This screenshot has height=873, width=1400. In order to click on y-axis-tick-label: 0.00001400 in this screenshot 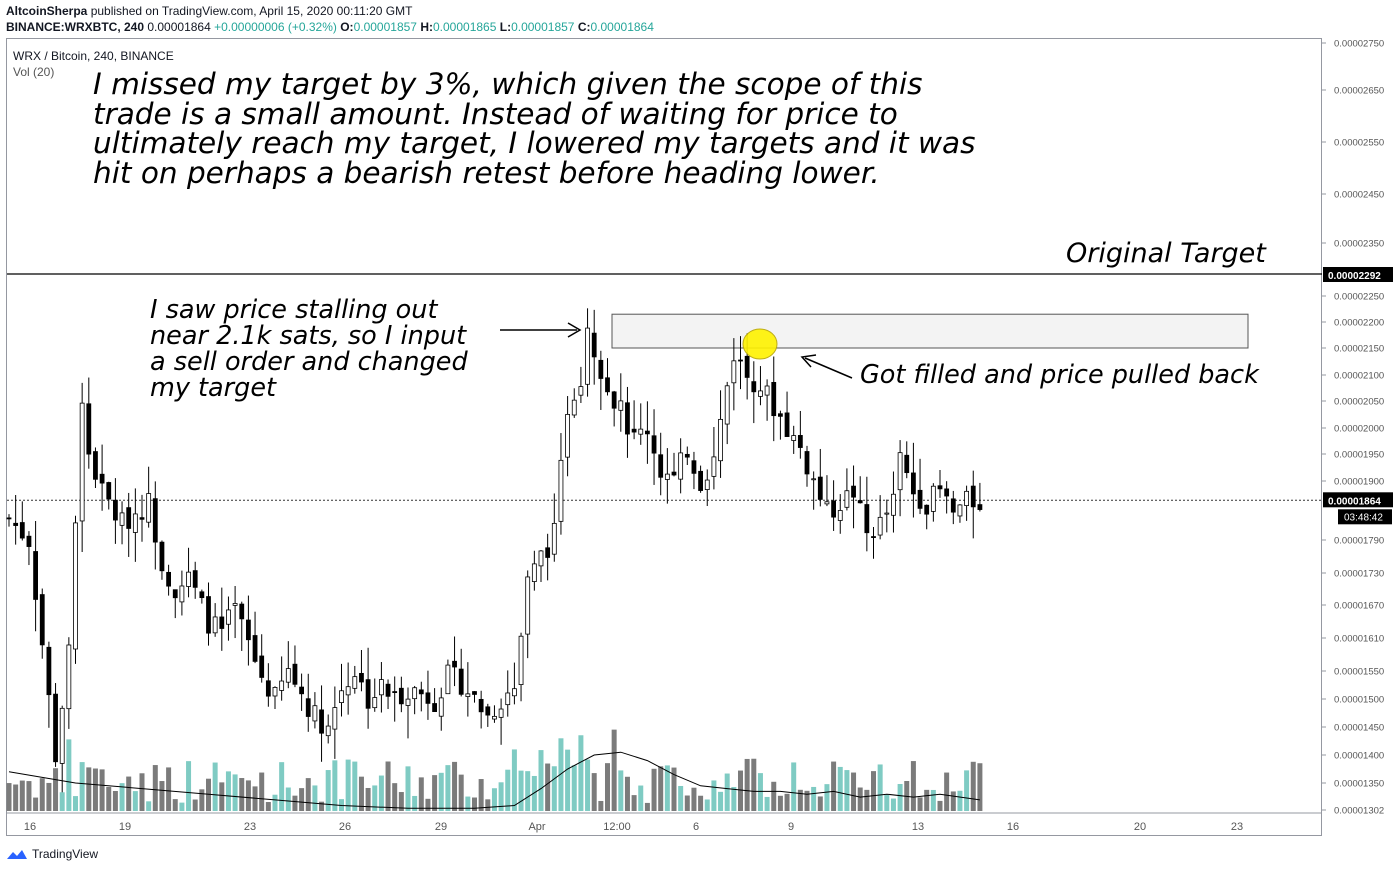, I will do `click(1359, 756)`.